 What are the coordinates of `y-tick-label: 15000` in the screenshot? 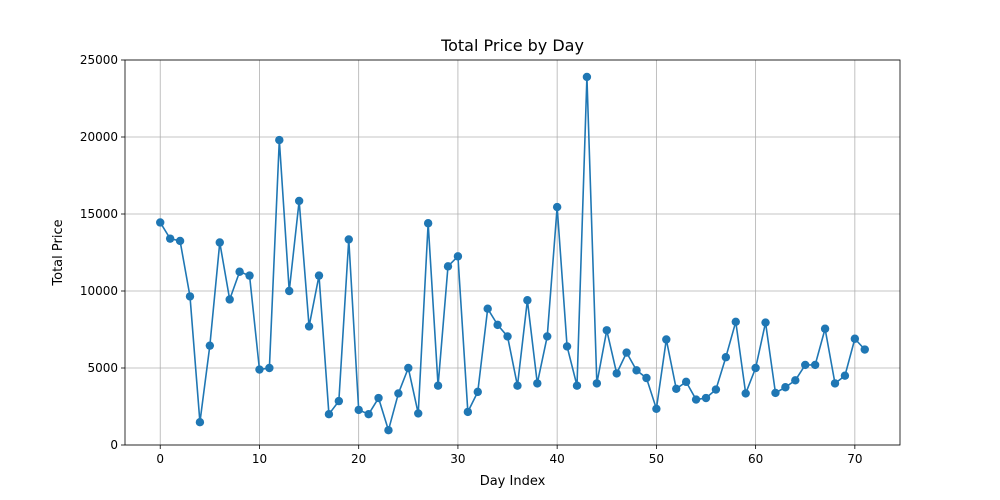 It's located at (99, 214).